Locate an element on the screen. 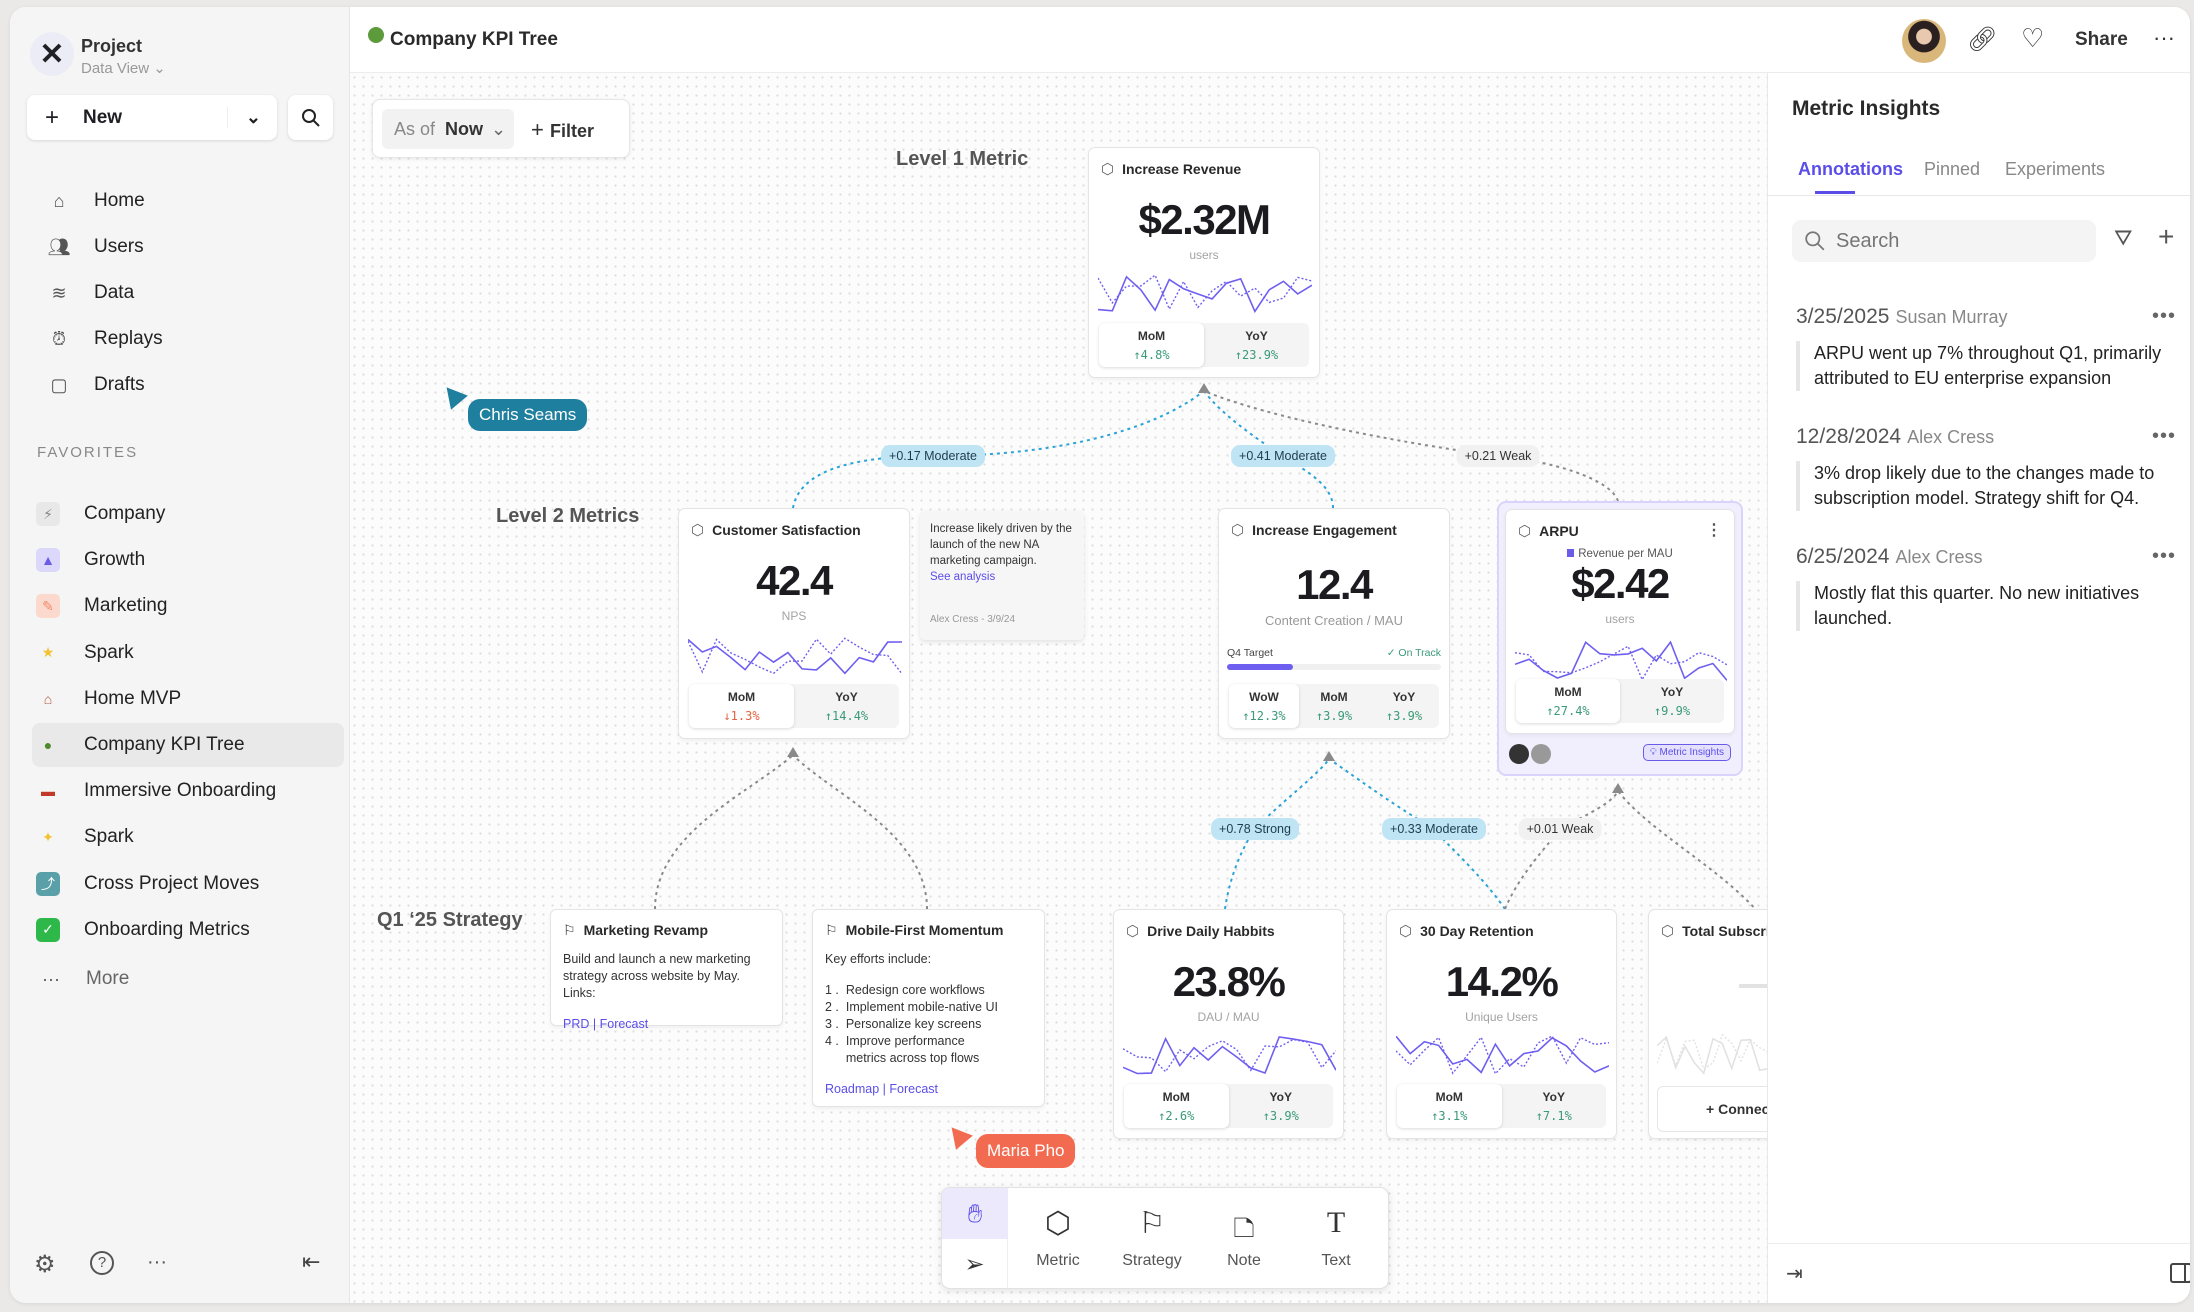 The width and height of the screenshot is (2194, 1312). favorite-item-spark: ★ Spark is located at coordinates (188, 653).